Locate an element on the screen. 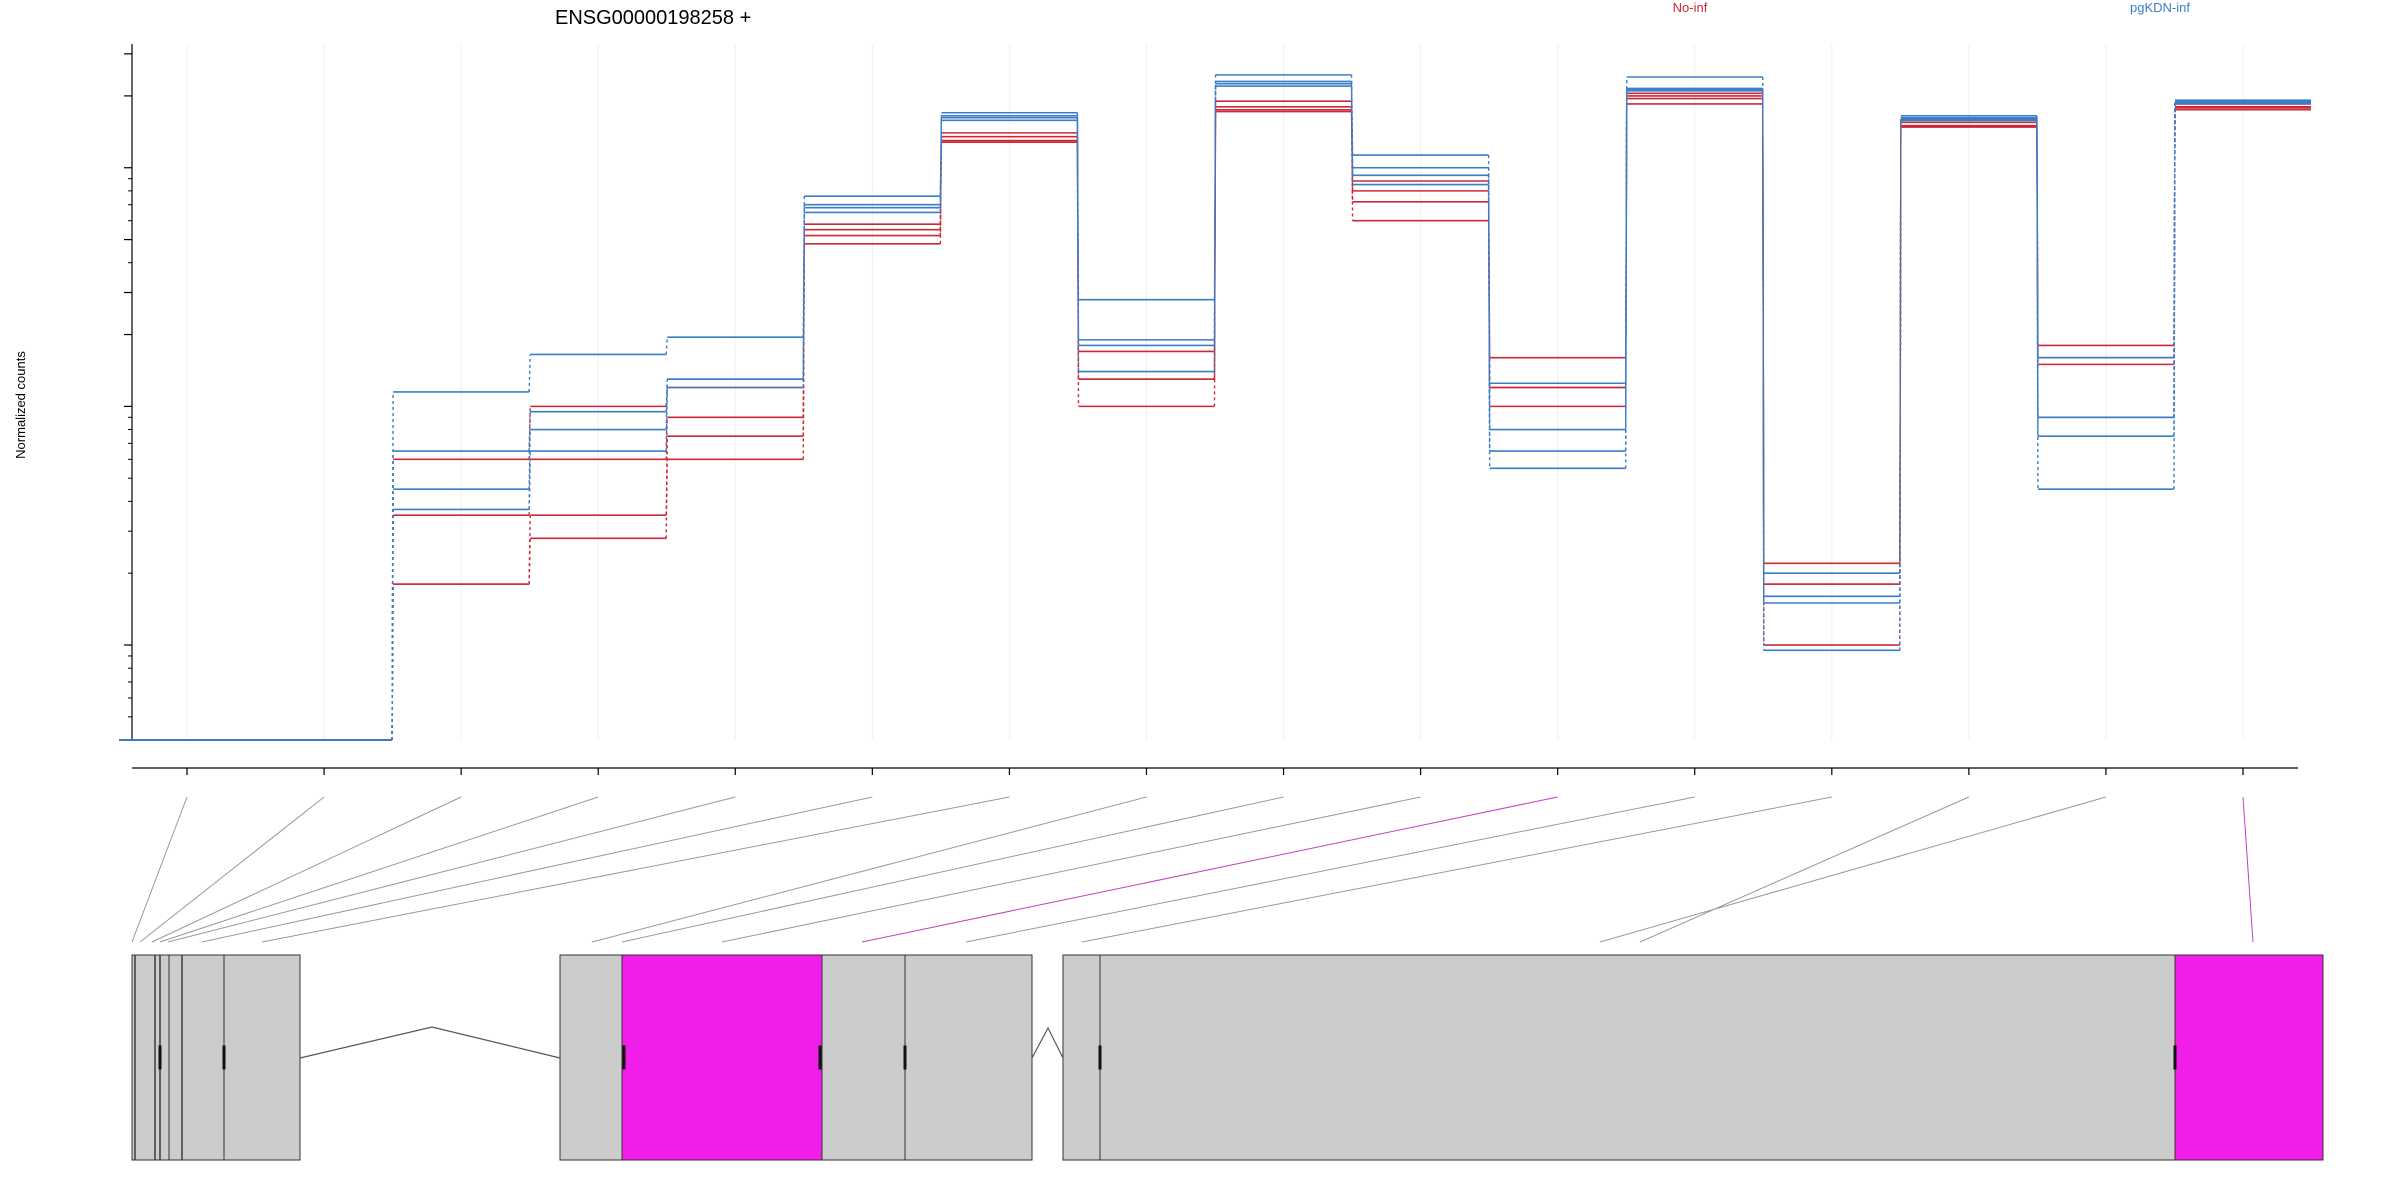  connector-e003 is located at coordinates (306, 869).